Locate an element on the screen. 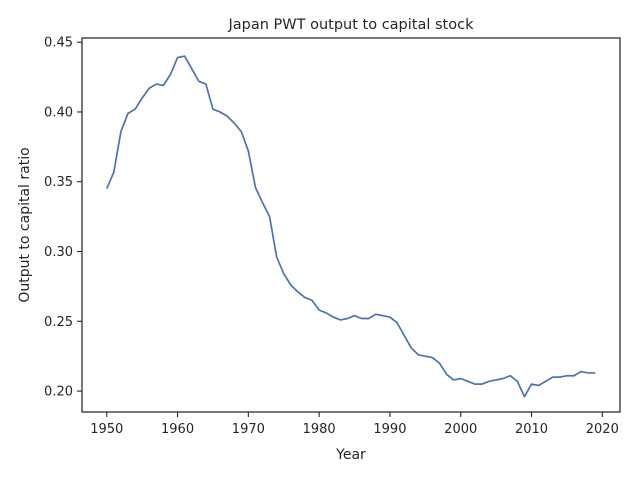 This screenshot has height=480, width=640. y-tick-label: 0.45 is located at coordinates (58, 43).